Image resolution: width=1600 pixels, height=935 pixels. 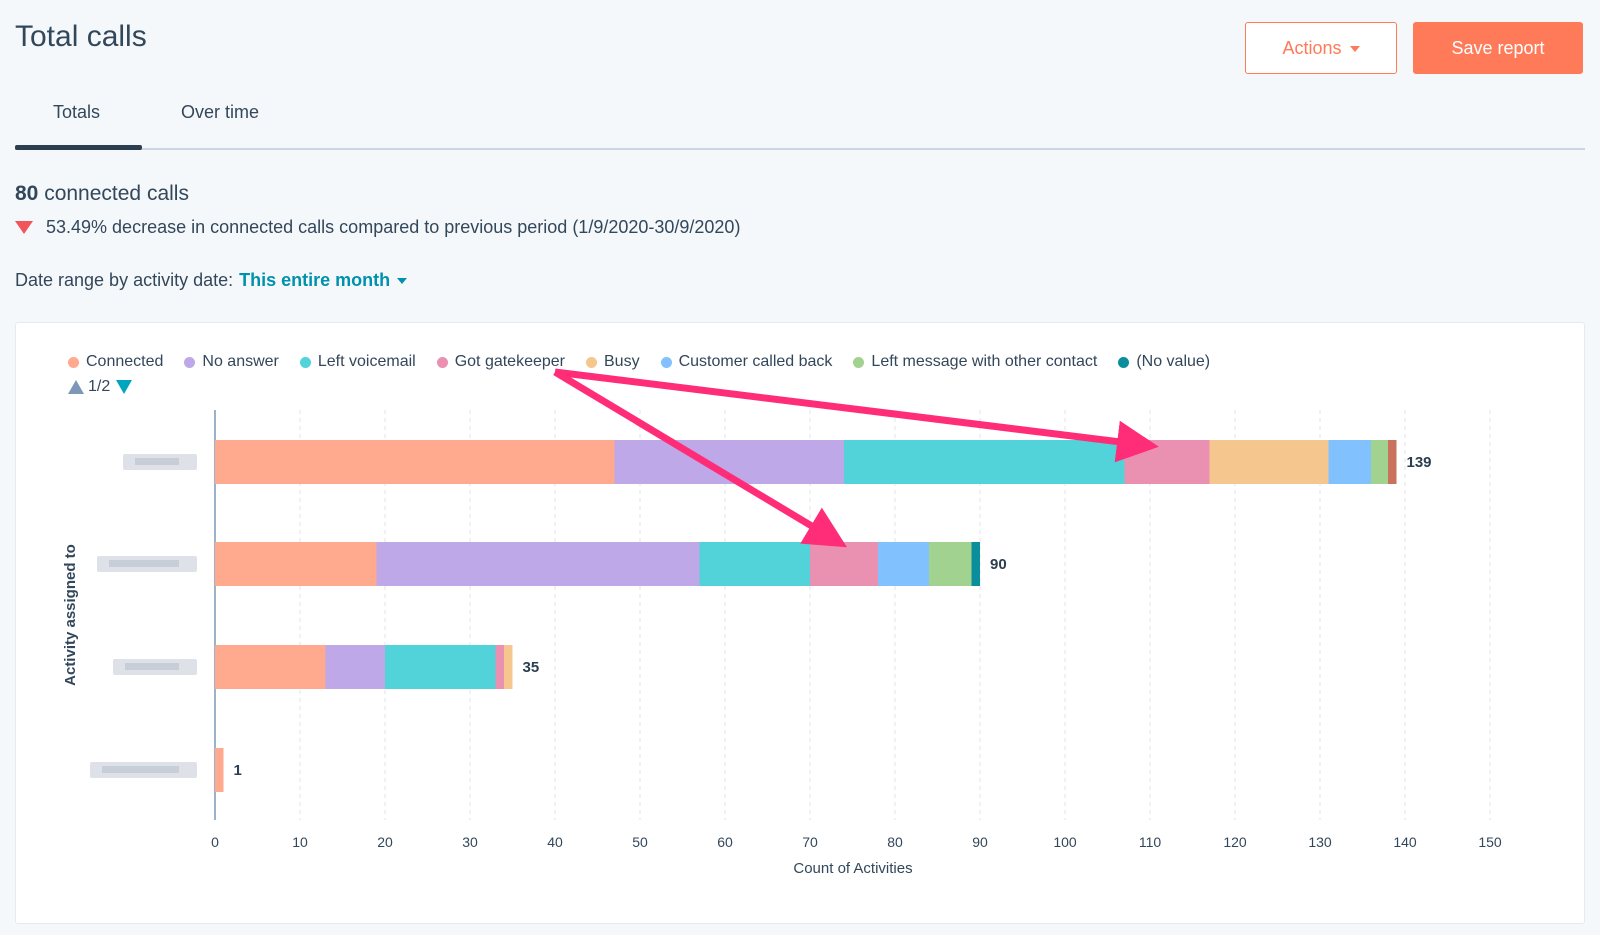 What do you see at coordinates (215, 842) in the screenshot?
I see `x-tick-label: 0` at bounding box center [215, 842].